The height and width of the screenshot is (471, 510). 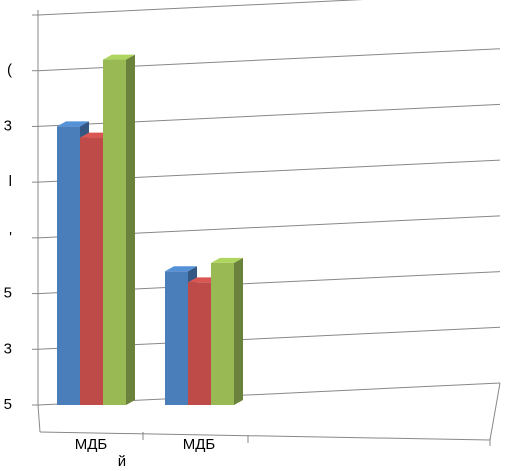 I want to click on x-axis, so click(x=265, y=436).